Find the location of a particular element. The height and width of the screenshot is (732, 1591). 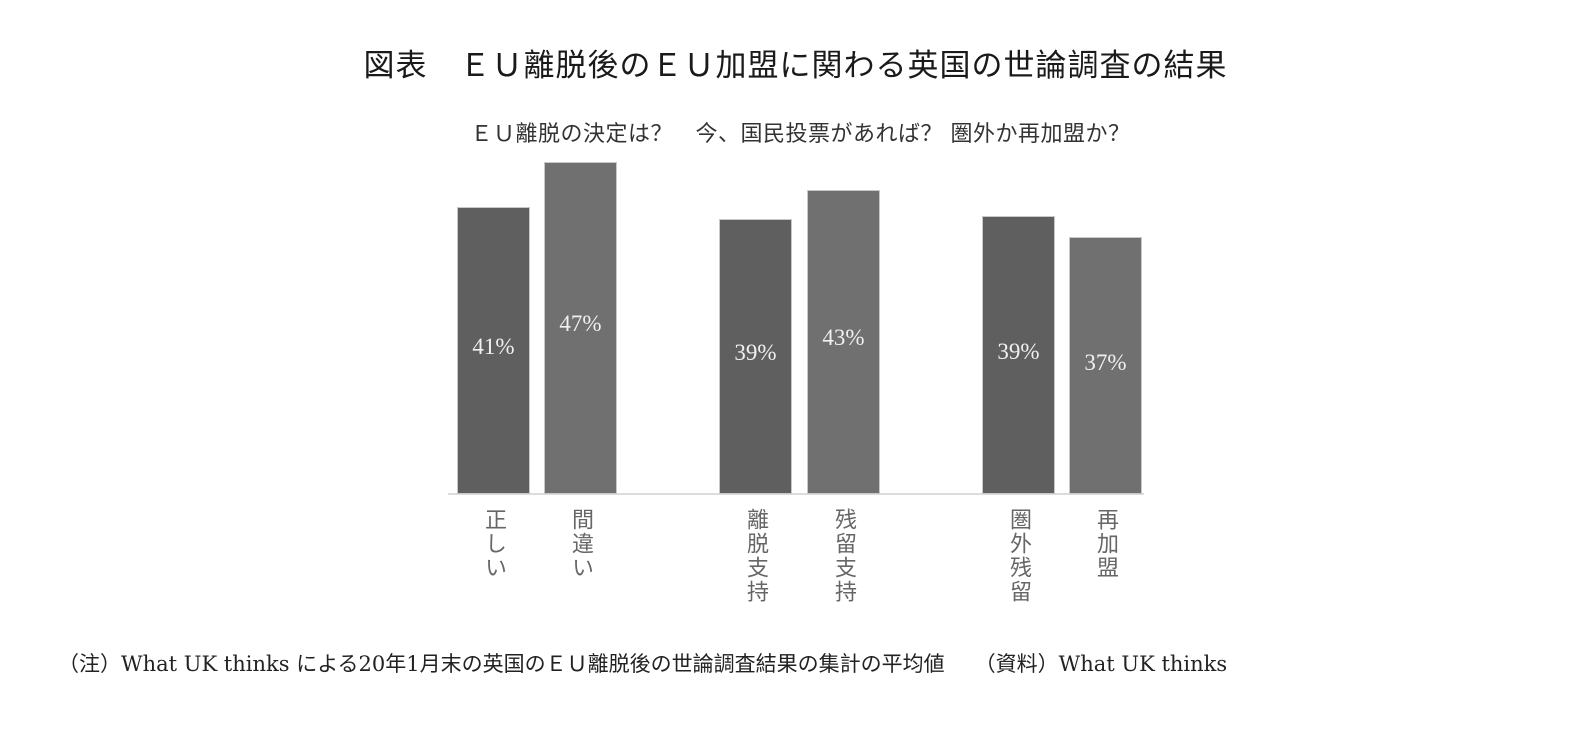

x-label-text: 残留支持 is located at coordinates (843, 556).